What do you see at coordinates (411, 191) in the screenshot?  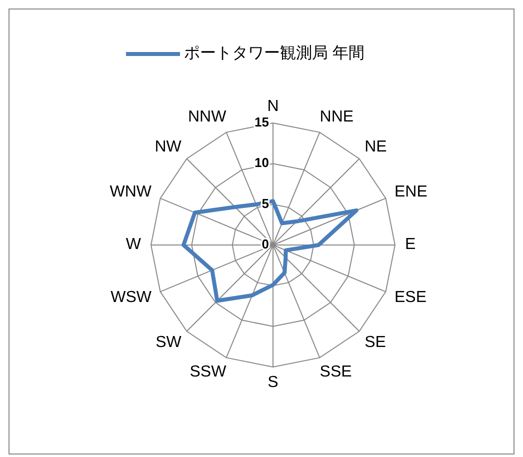 I see `spoke-label: ENE` at bounding box center [411, 191].